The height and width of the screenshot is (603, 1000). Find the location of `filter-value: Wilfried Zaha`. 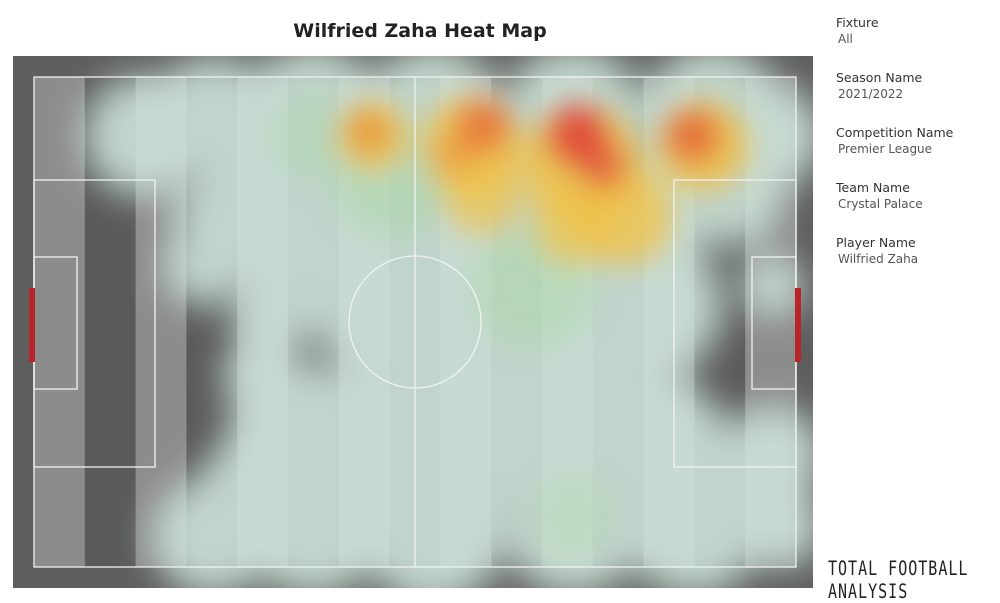

filter-value: Wilfried Zaha is located at coordinates (878, 259).